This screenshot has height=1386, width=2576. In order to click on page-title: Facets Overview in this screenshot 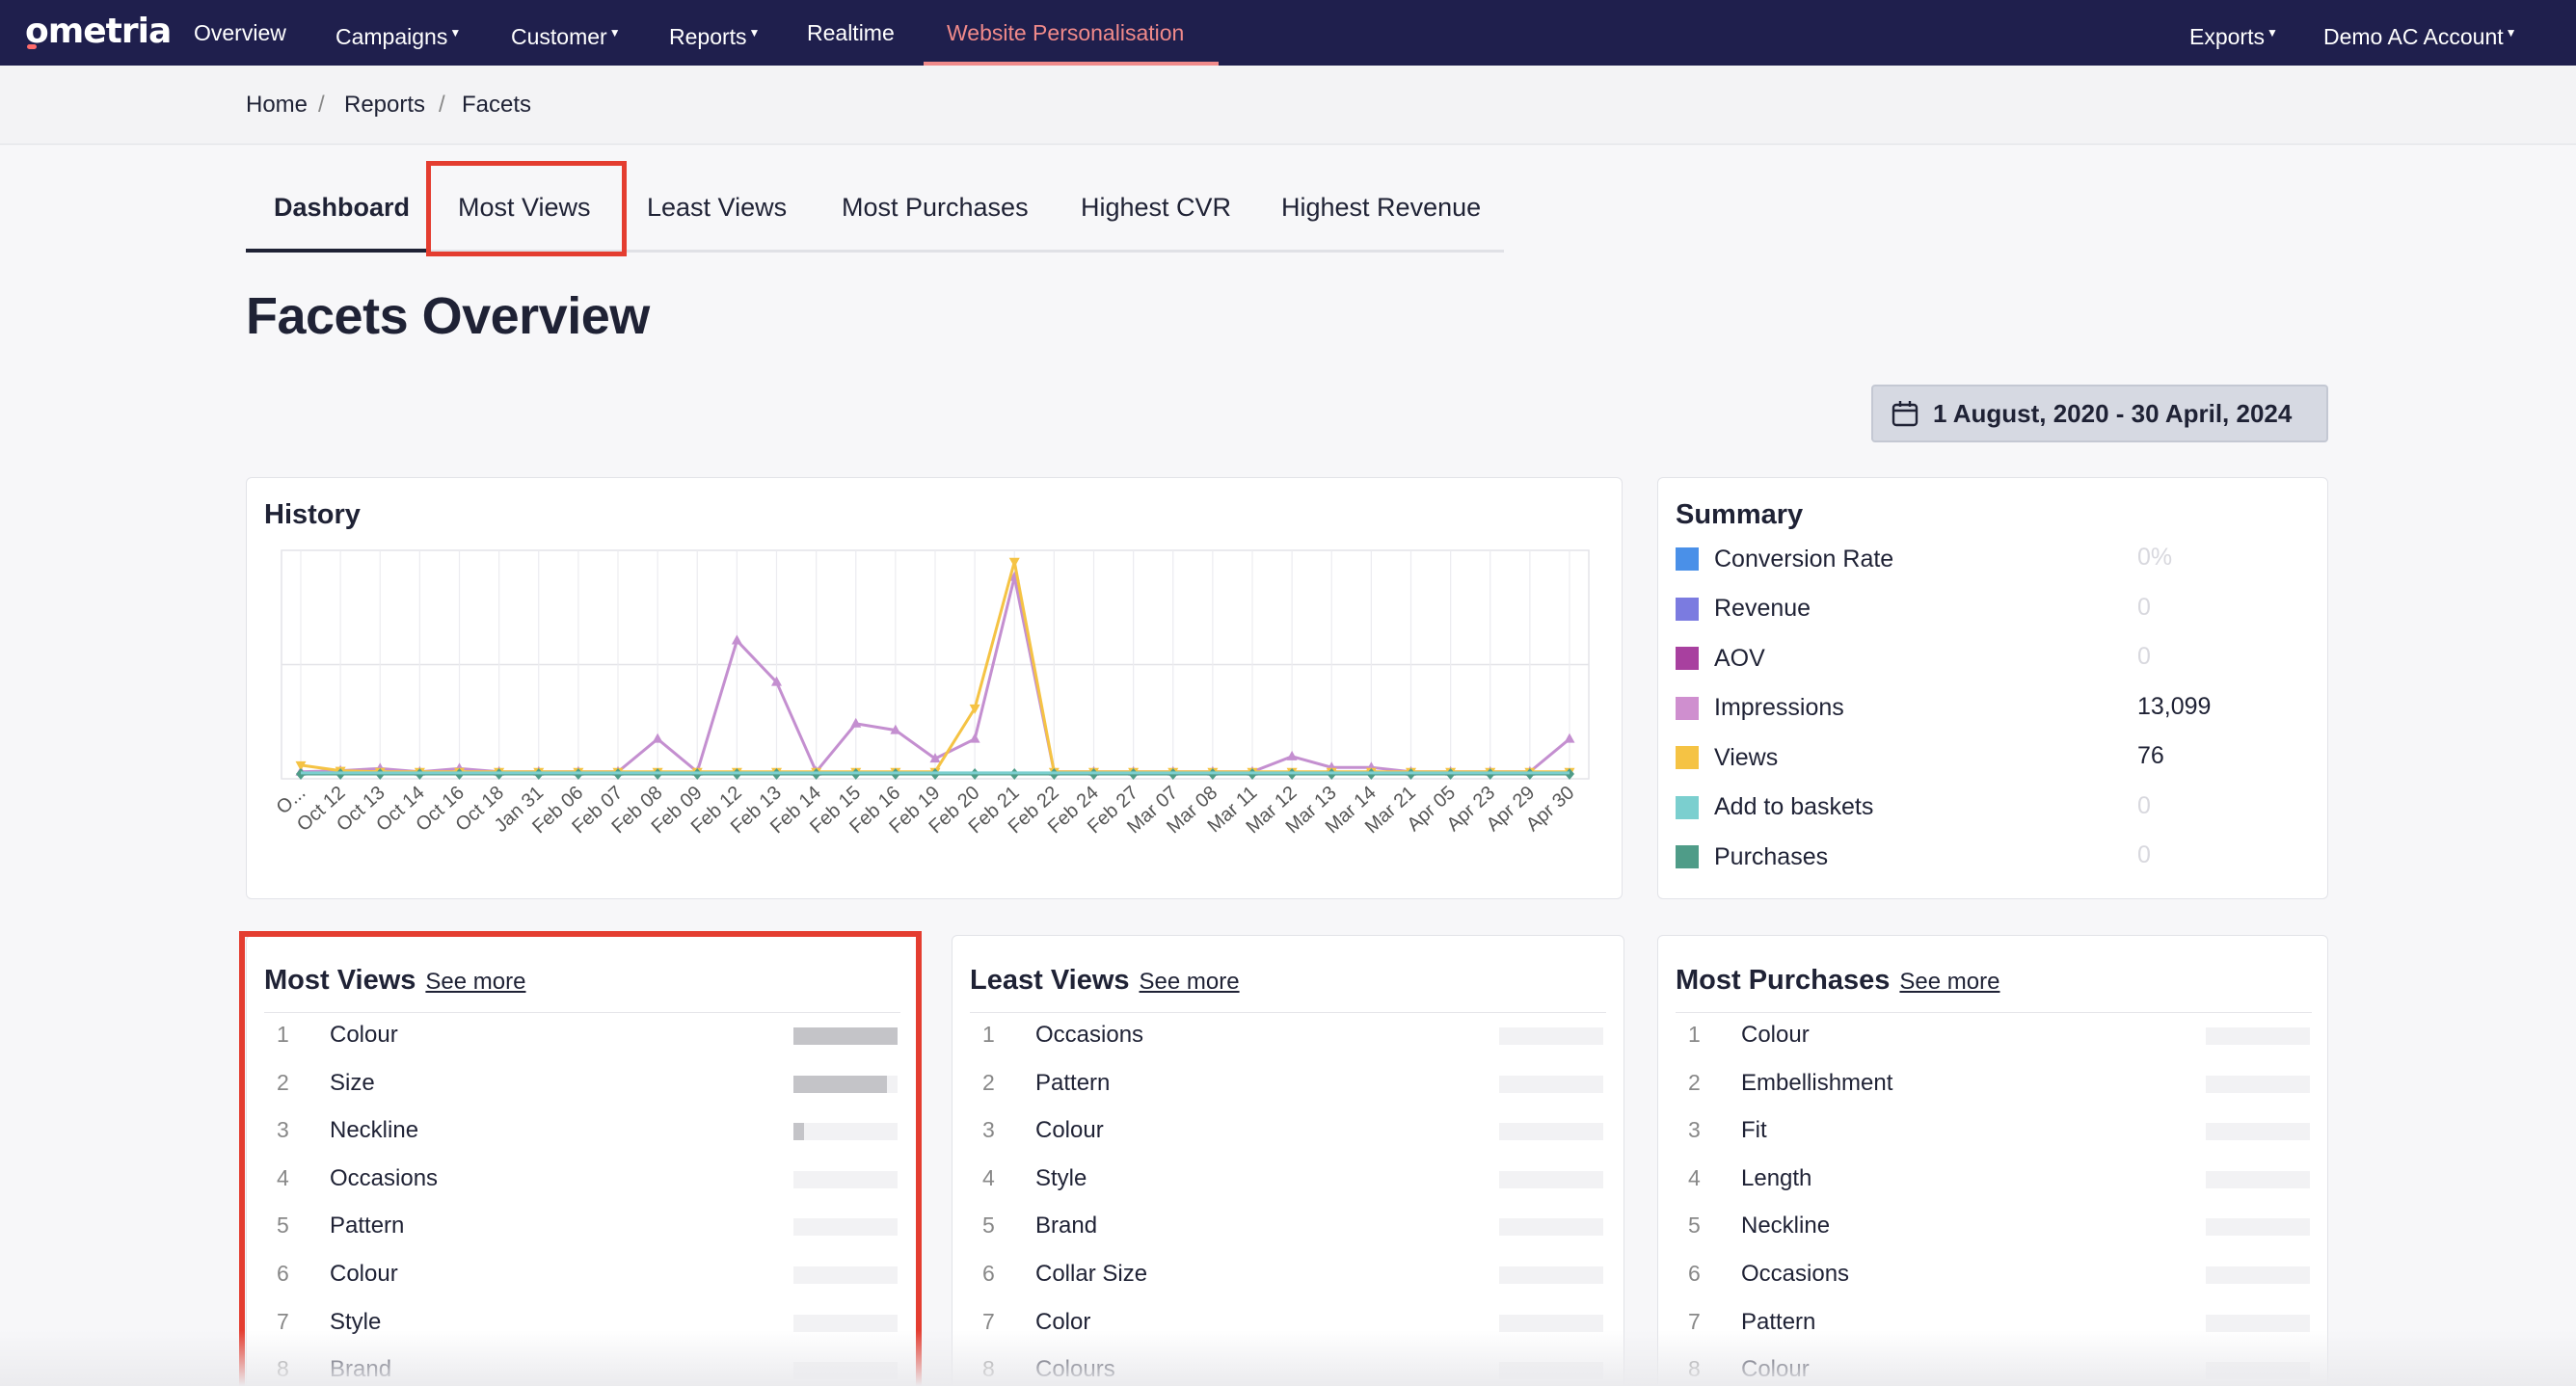, I will do `click(448, 316)`.